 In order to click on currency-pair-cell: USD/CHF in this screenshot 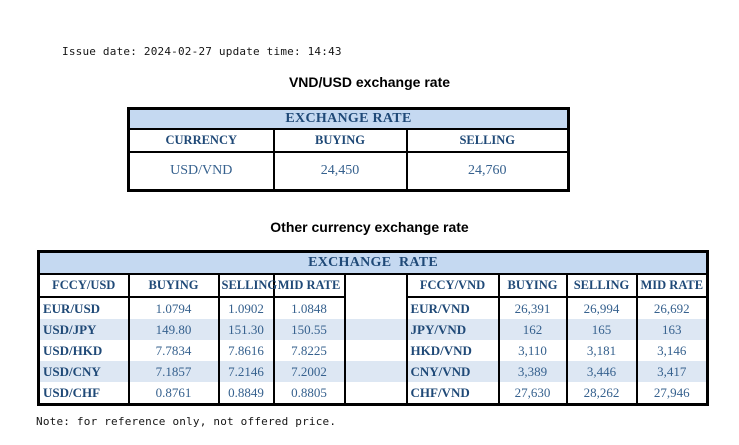, I will do `click(83, 393)`.